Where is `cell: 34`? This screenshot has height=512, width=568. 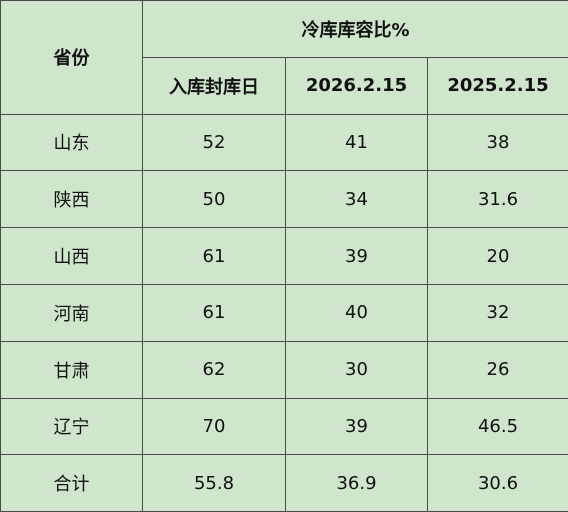
cell: 34 is located at coordinates (356, 199).